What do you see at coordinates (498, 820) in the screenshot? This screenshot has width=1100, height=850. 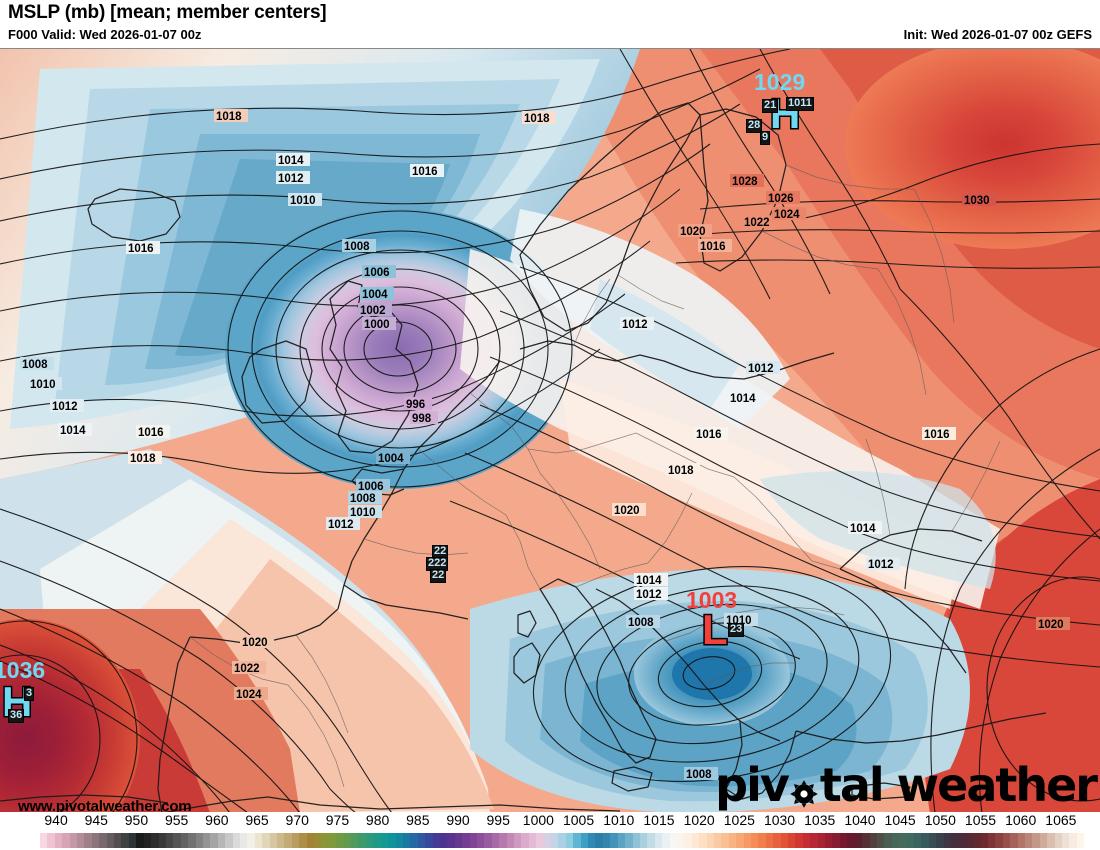 I see `colorbar-tick-label: 995` at bounding box center [498, 820].